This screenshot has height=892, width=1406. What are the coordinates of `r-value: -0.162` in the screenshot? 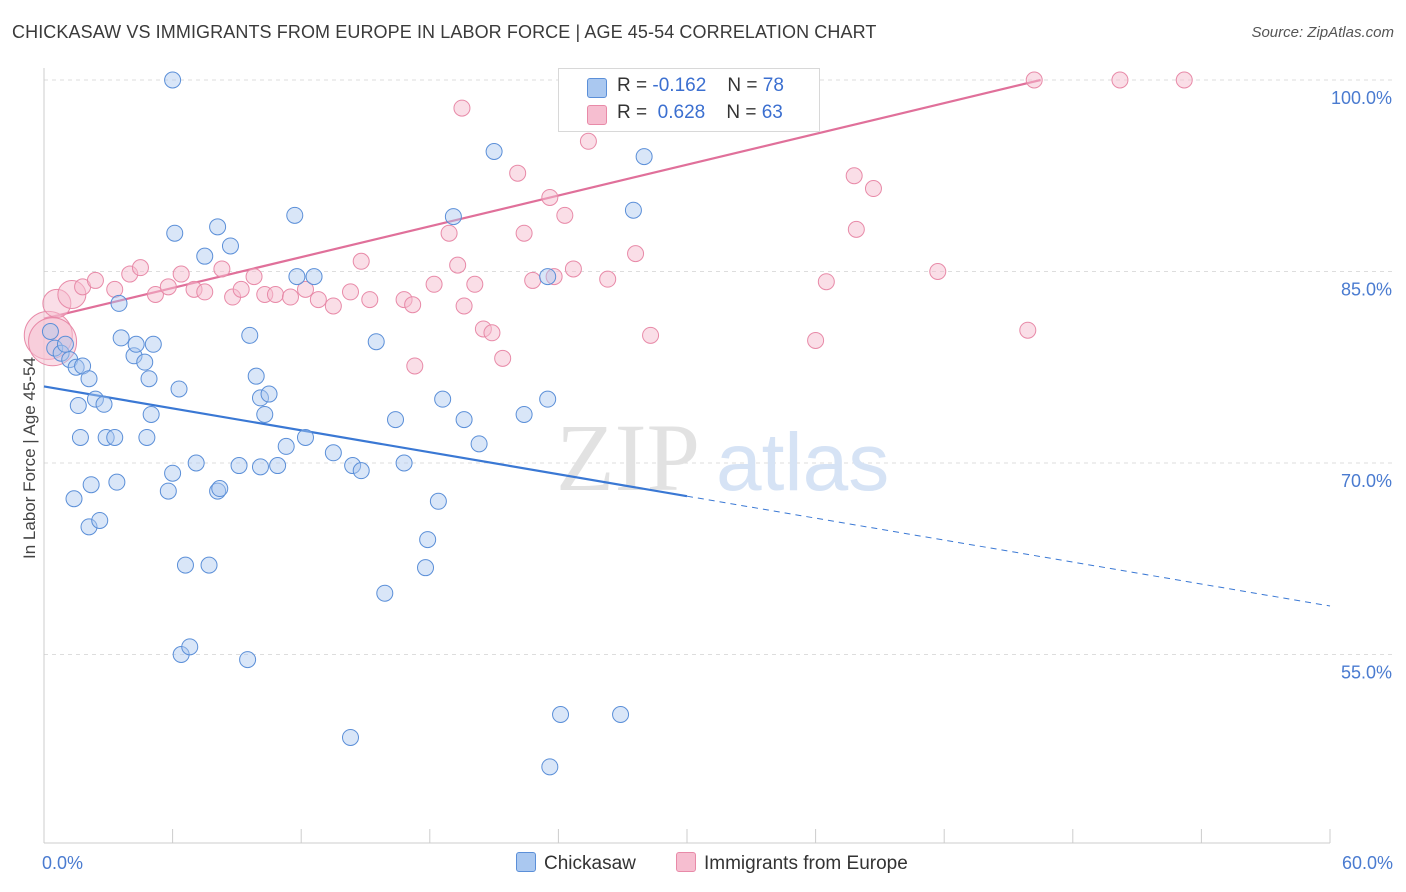 It's located at (679, 85).